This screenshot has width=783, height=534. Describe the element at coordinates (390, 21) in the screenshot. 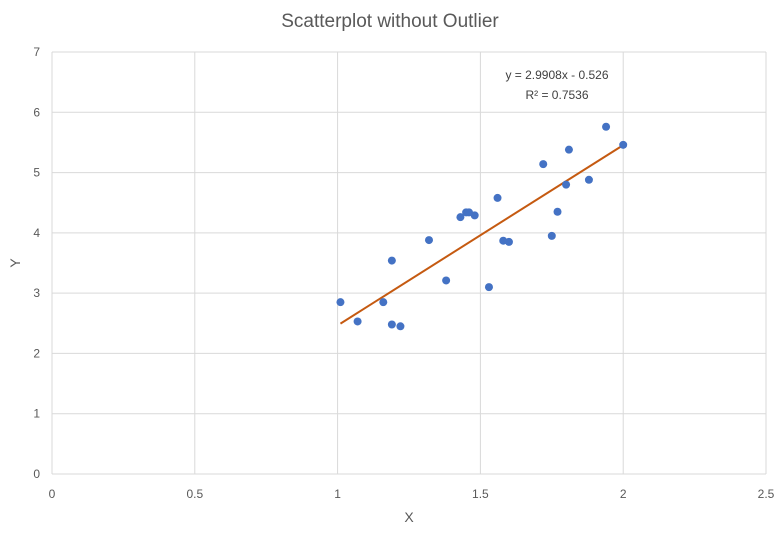

I see `chart-title: Scatterplot without Outlier` at that location.